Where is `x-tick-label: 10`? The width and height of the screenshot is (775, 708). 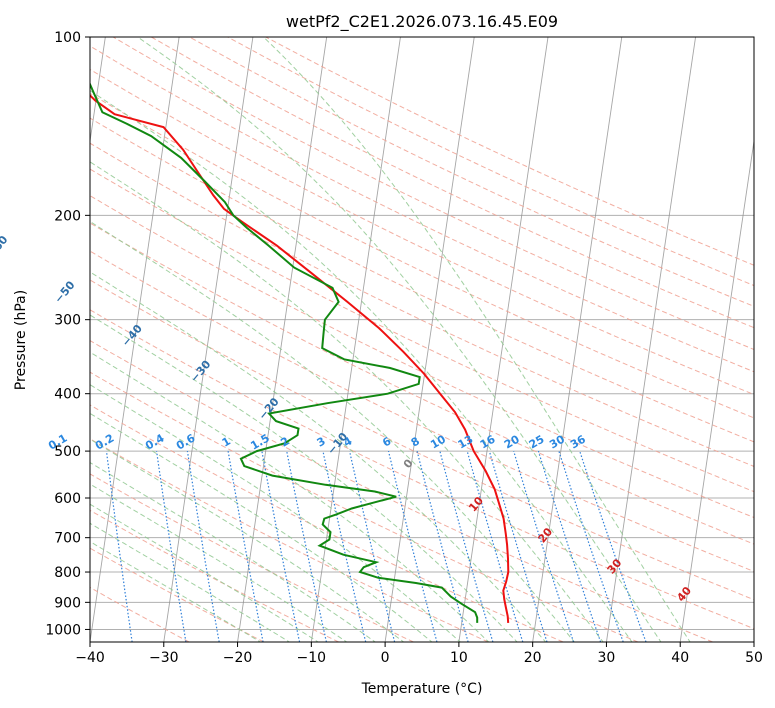 x-tick-label: 10 is located at coordinates (459, 658).